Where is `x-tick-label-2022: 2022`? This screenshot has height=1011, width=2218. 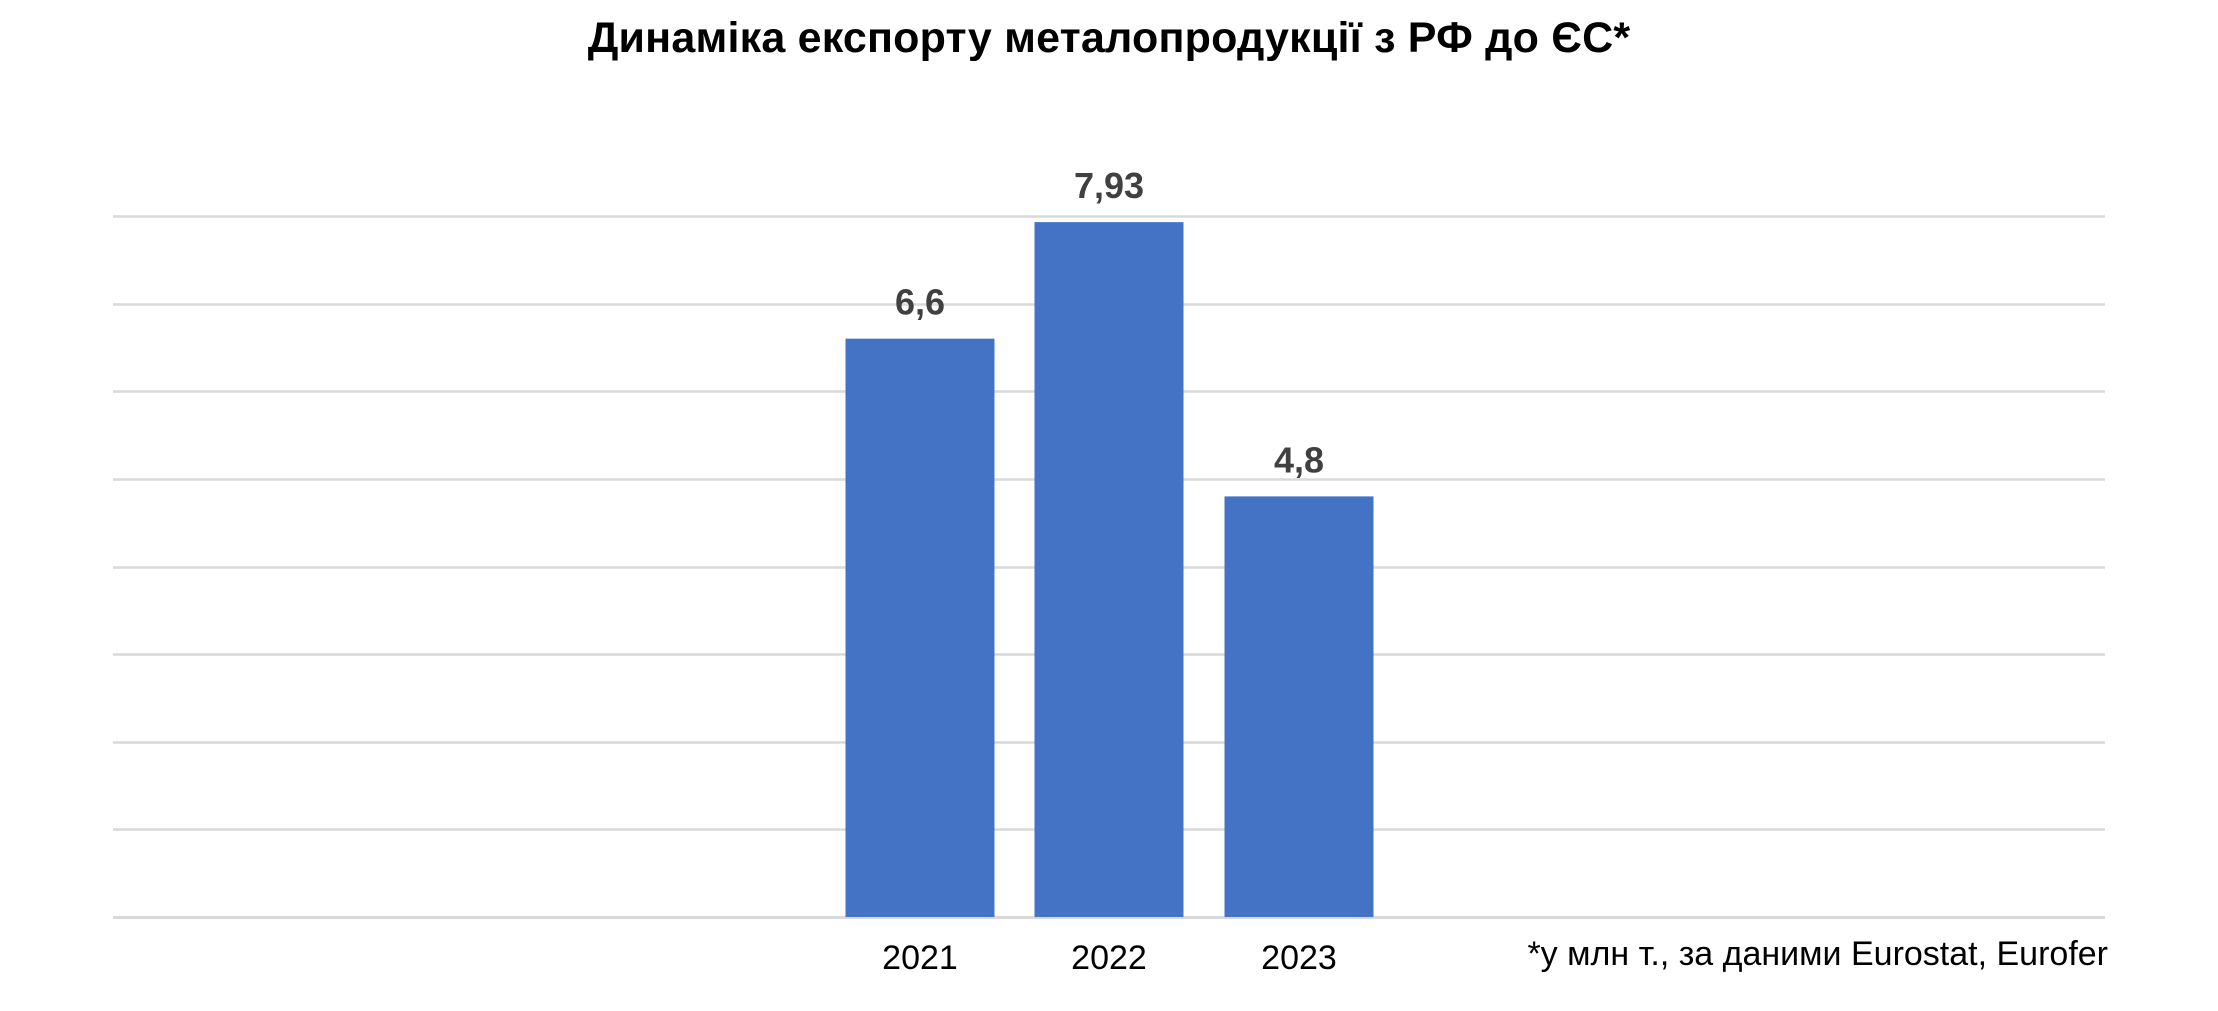
x-tick-label-2022: 2022 is located at coordinates (1109, 958).